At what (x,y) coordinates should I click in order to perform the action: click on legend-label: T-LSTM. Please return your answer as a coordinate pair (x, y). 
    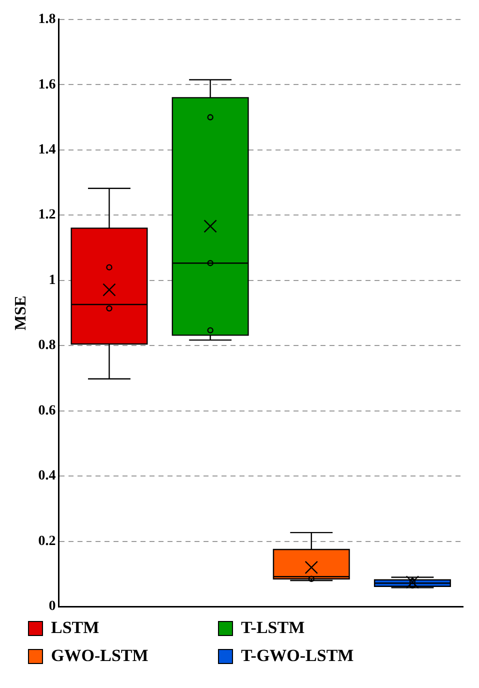
    Looking at the image, I should click on (273, 628).